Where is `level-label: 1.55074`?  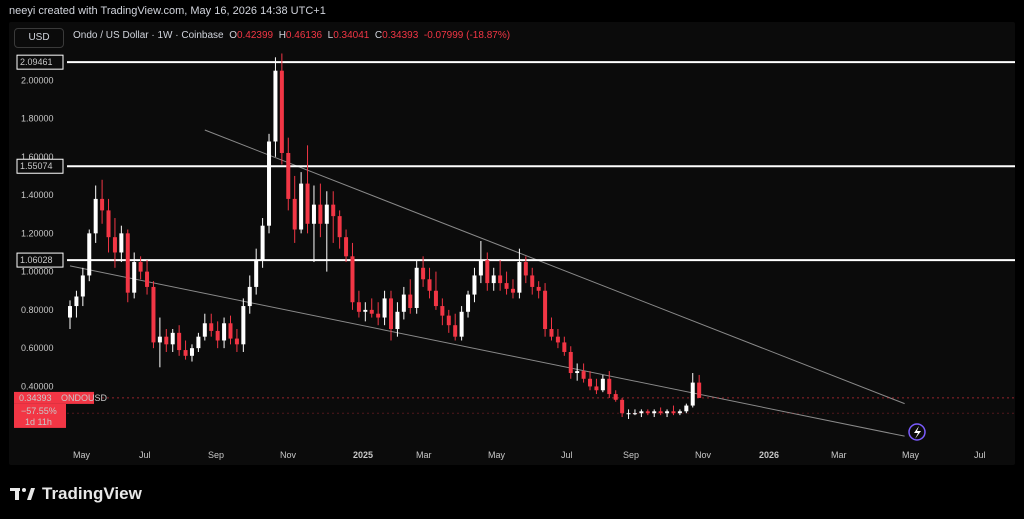 level-label: 1.55074 is located at coordinates (36, 166).